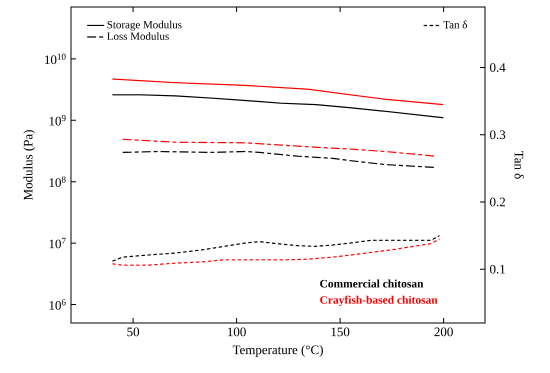 This screenshot has width=550, height=373. What do you see at coordinates (277, 351) in the screenshot?
I see `x-axis-title: Temperature (°C)` at bounding box center [277, 351].